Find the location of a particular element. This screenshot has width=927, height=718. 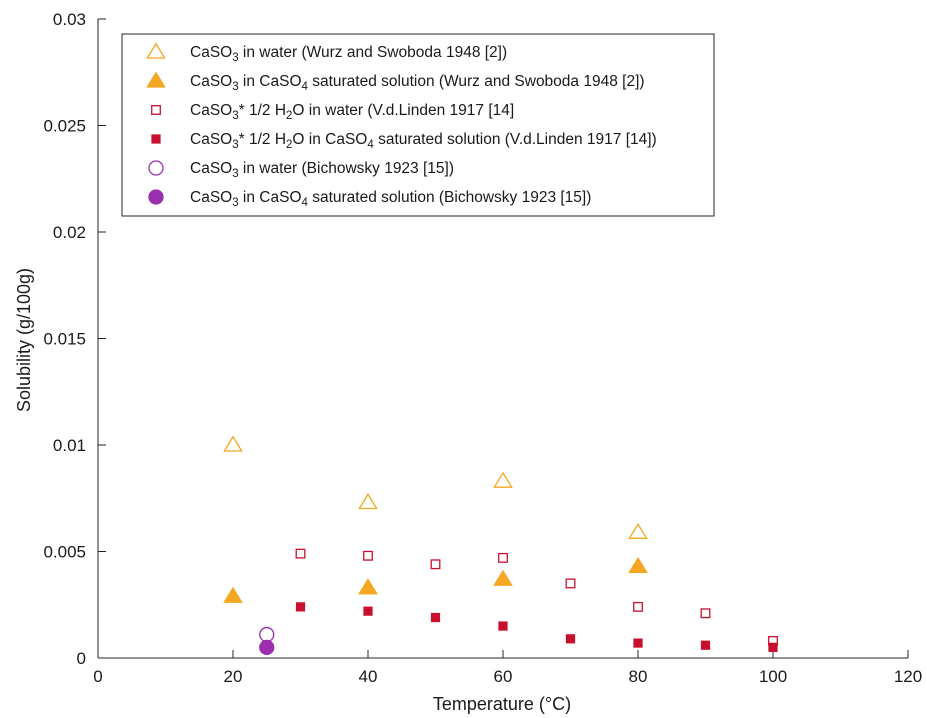

x-tick-label: 80 is located at coordinates (638, 676).